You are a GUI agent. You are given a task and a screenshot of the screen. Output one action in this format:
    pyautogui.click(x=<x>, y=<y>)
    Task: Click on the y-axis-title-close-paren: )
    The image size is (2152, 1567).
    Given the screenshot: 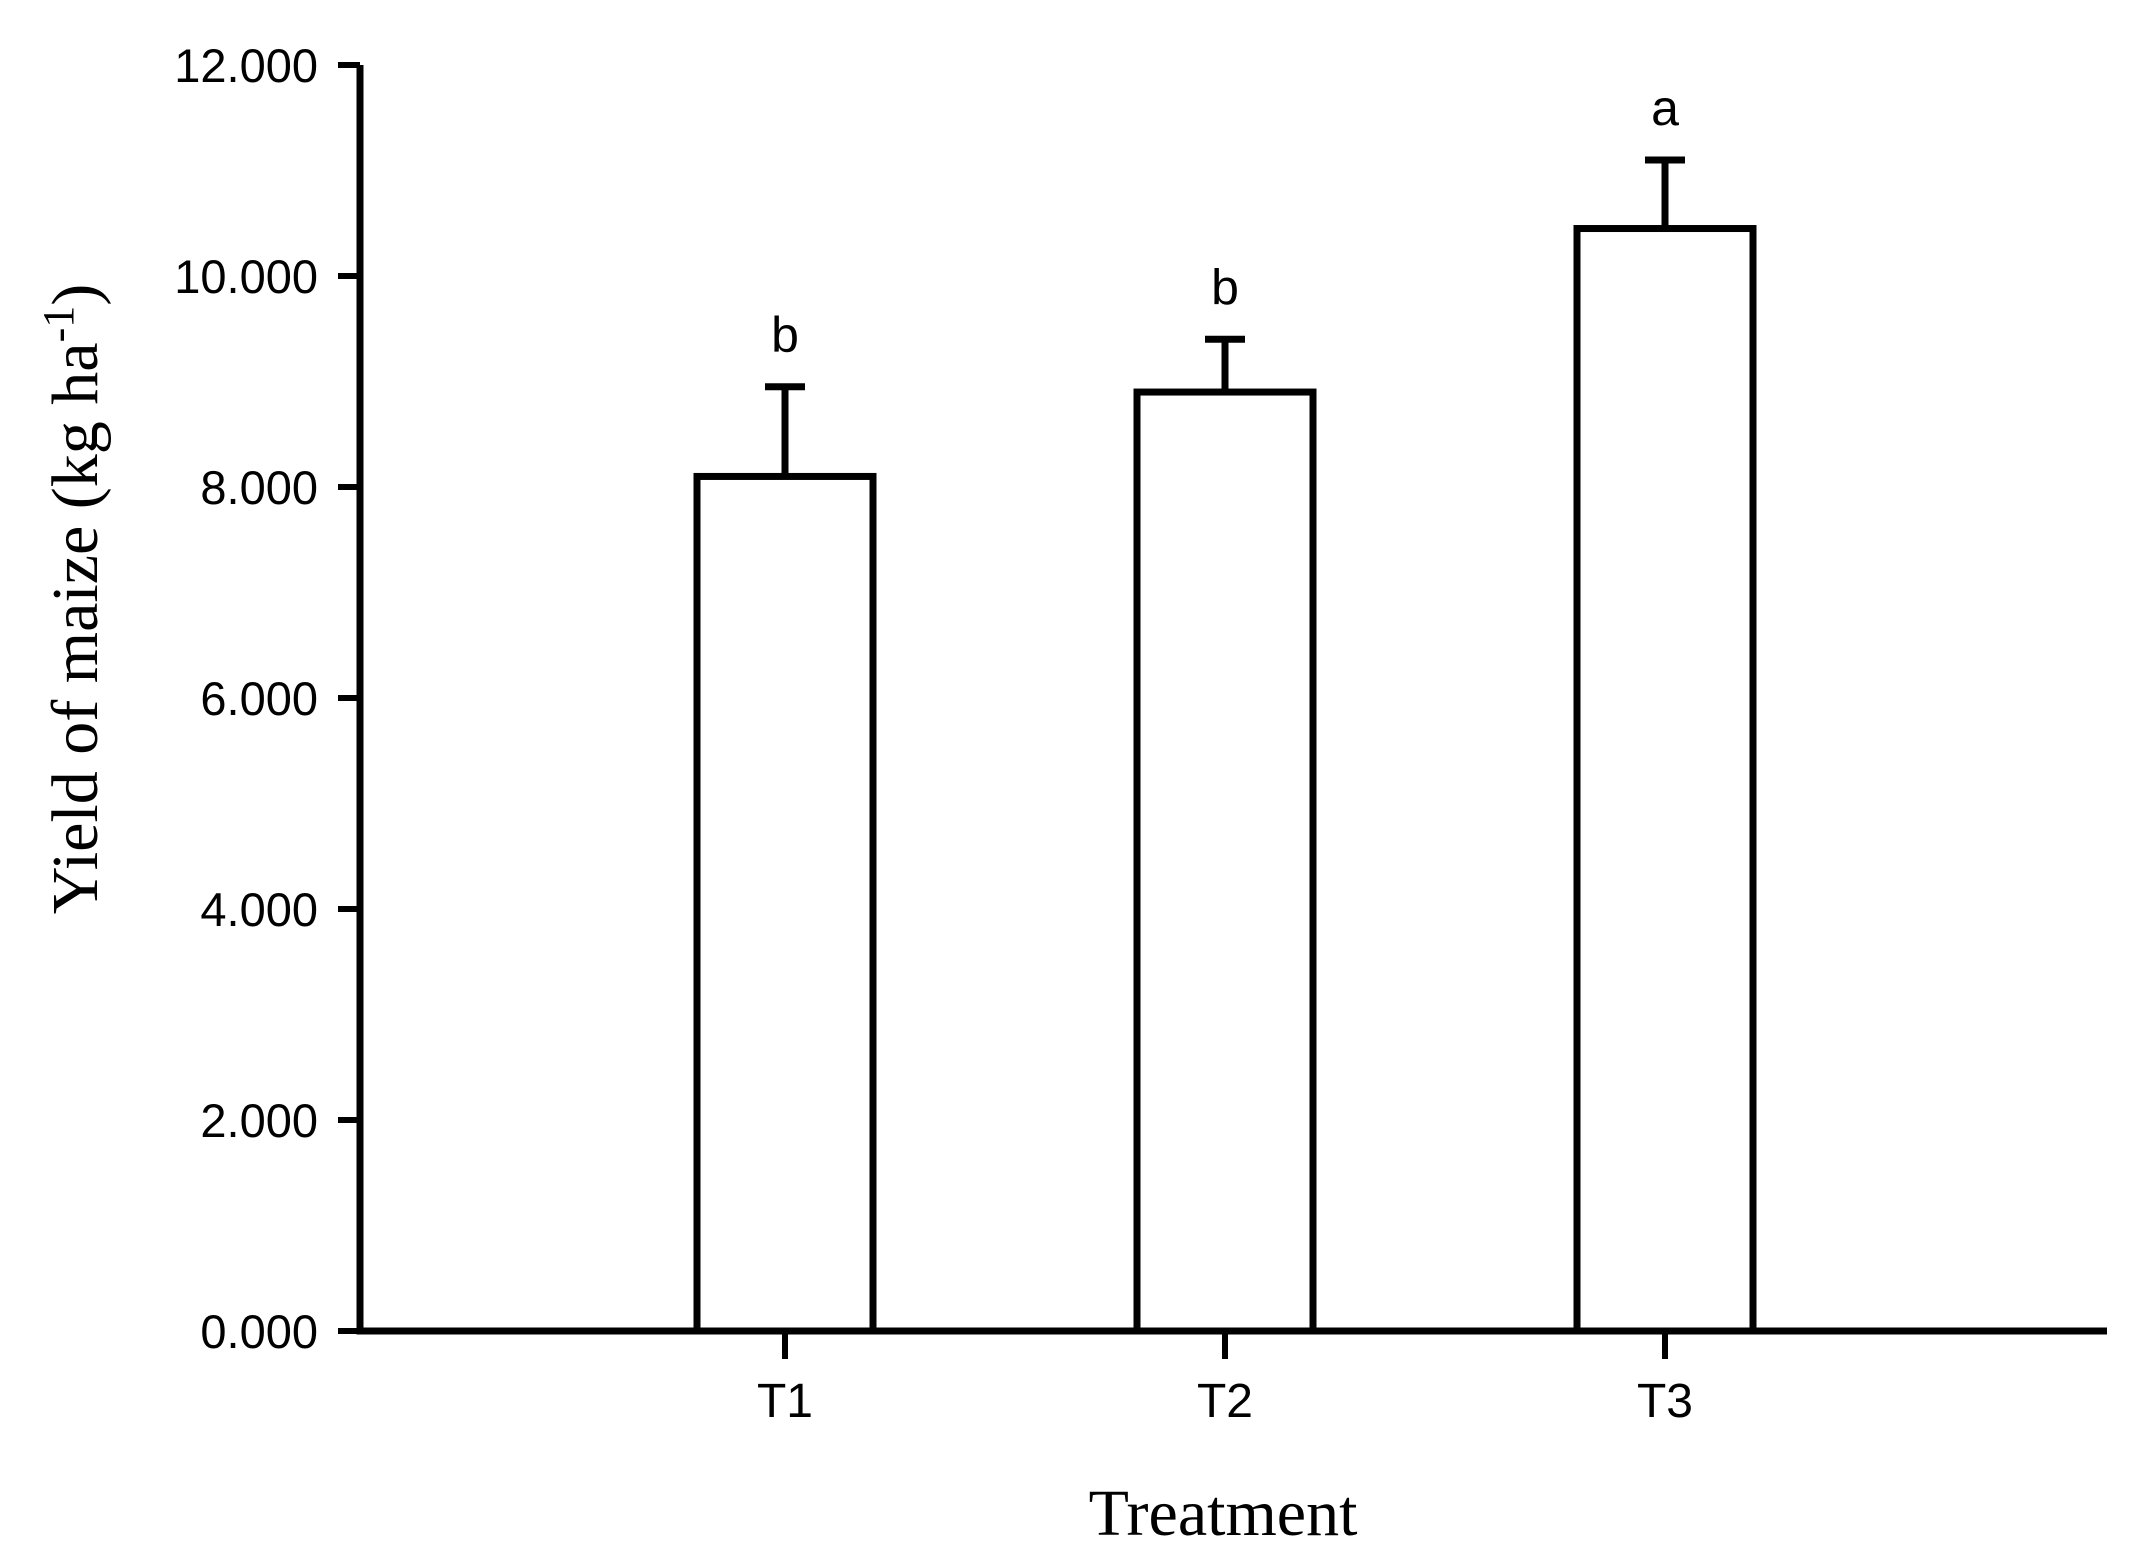 What is the action you would take?
    pyautogui.click(x=75, y=295)
    